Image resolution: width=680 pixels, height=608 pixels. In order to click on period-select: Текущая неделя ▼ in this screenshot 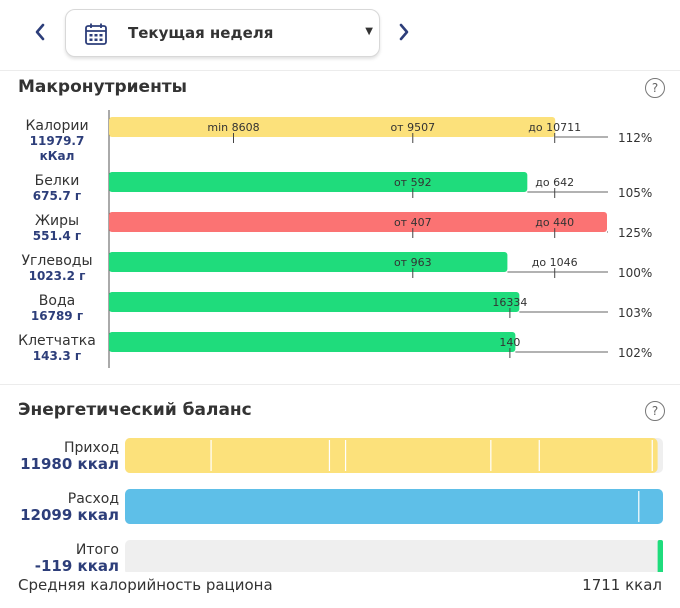, I will do `click(222, 33)`.